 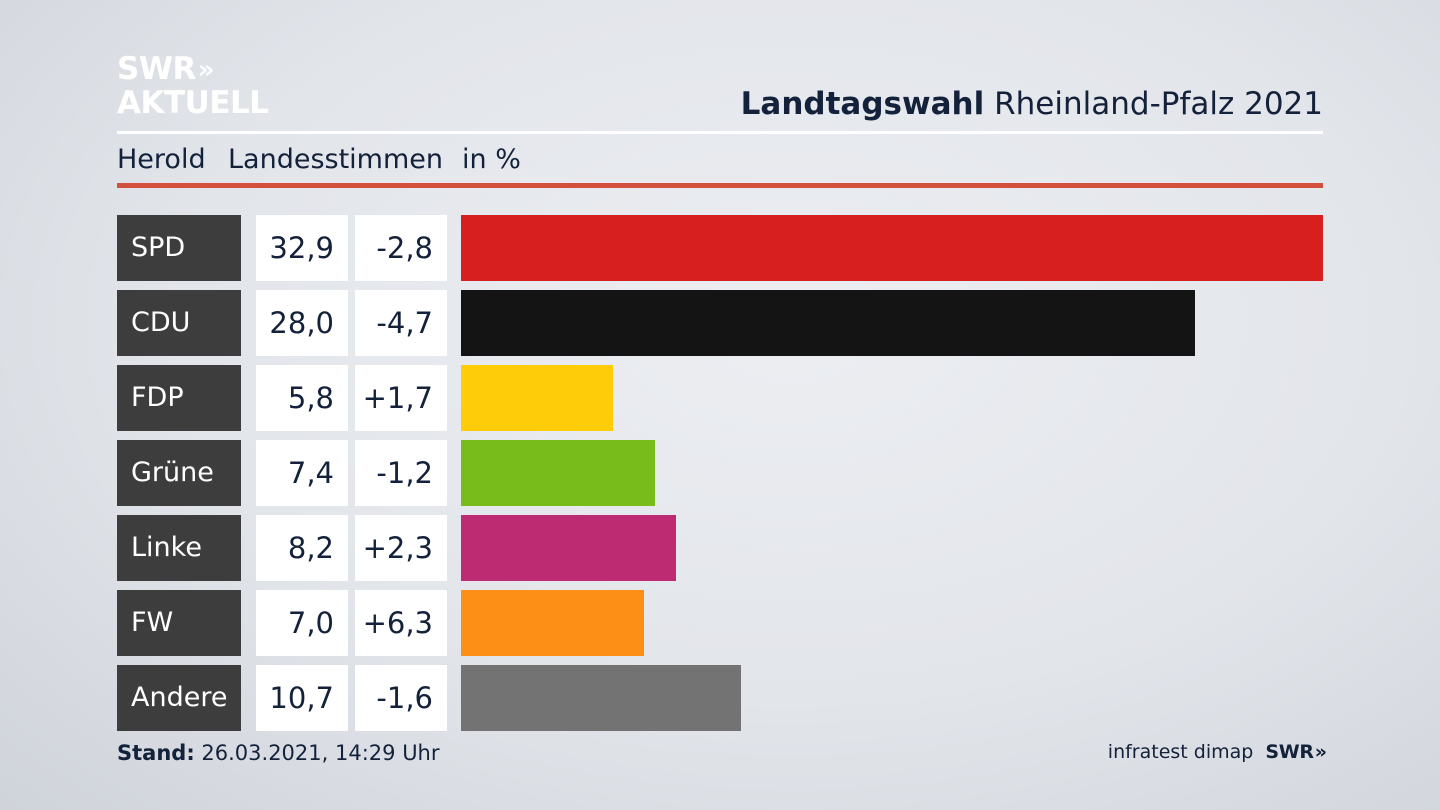 What do you see at coordinates (828, 323) in the screenshot?
I see `bar-cdu` at bounding box center [828, 323].